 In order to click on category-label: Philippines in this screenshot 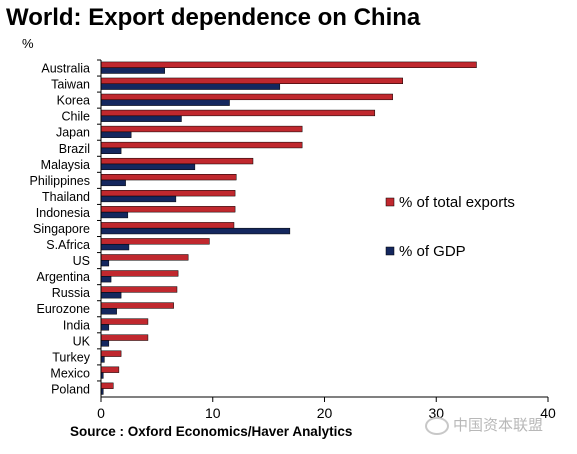, I will do `click(60, 181)`.